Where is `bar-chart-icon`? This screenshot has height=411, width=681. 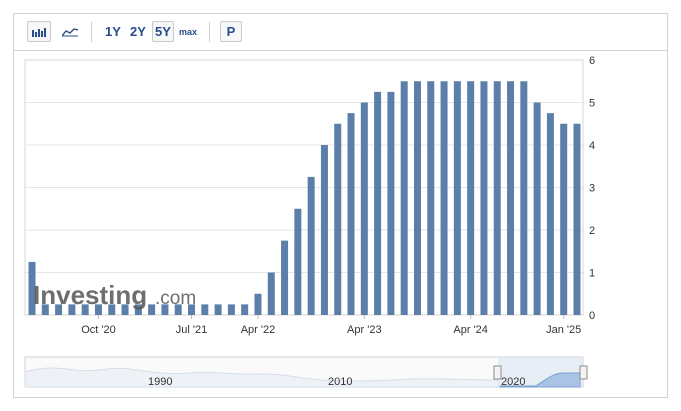
bar-chart-icon is located at coordinates (39, 32).